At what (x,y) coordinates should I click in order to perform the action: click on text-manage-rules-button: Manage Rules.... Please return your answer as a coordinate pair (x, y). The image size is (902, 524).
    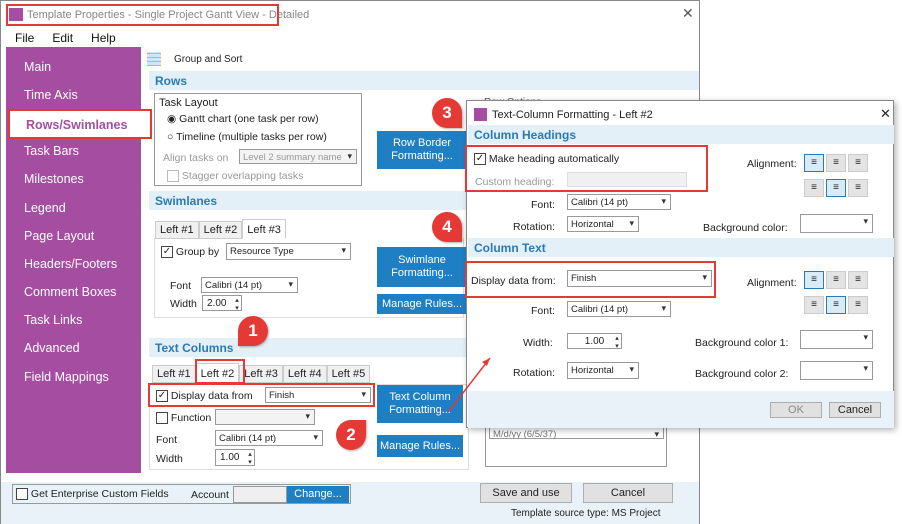
    Looking at the image, I should click on (420, 446).